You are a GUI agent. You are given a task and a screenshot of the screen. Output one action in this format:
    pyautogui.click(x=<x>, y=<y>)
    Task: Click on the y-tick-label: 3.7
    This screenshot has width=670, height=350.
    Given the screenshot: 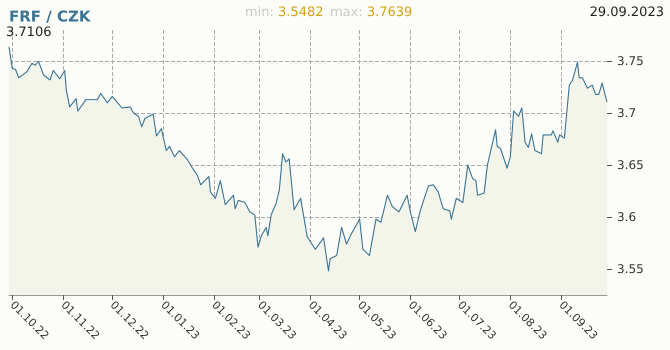 What is the action you would take?
    pyautogui.click(x=626, y=113)
    